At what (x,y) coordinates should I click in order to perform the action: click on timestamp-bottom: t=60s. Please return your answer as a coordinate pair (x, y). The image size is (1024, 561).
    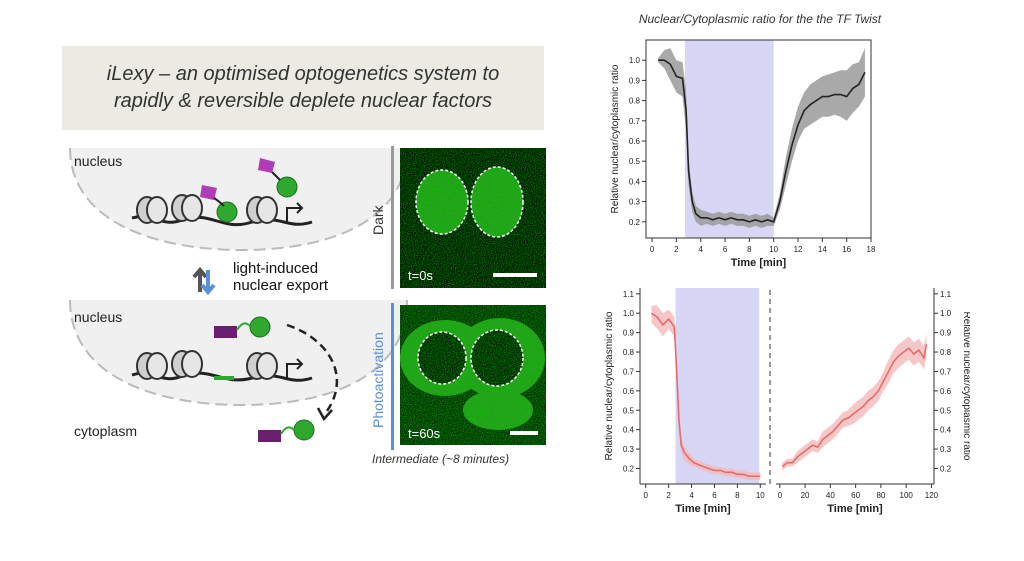
    Looking at the image, I should click on (424, 433).